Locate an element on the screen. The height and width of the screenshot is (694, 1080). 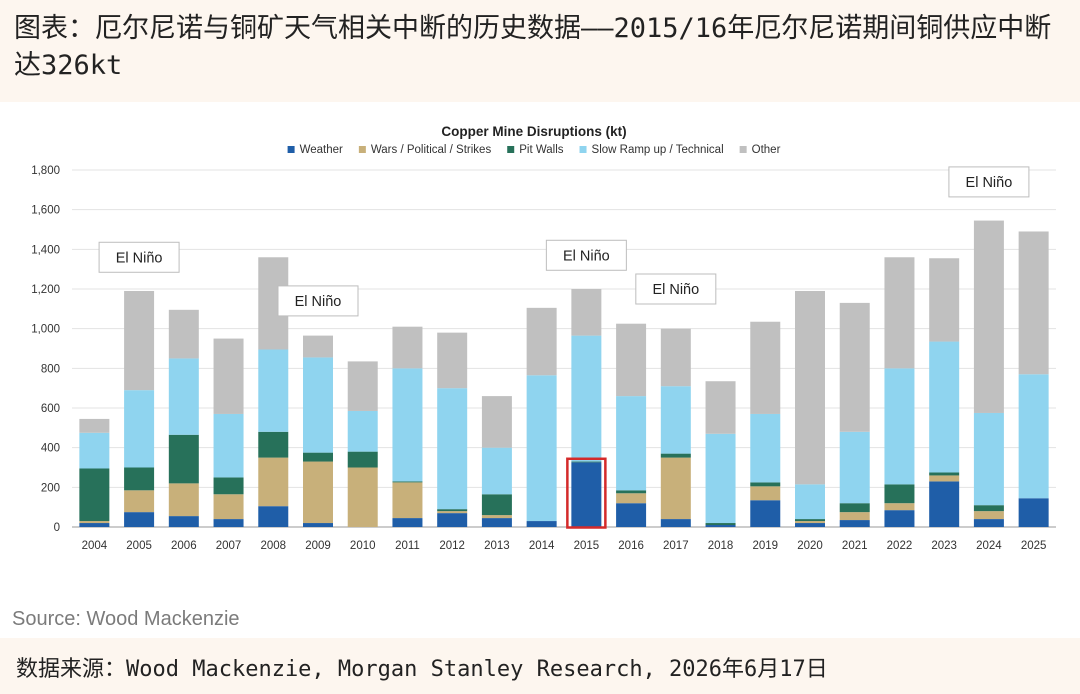
y-tick-label: 600 is located at coordinates (50, 409).